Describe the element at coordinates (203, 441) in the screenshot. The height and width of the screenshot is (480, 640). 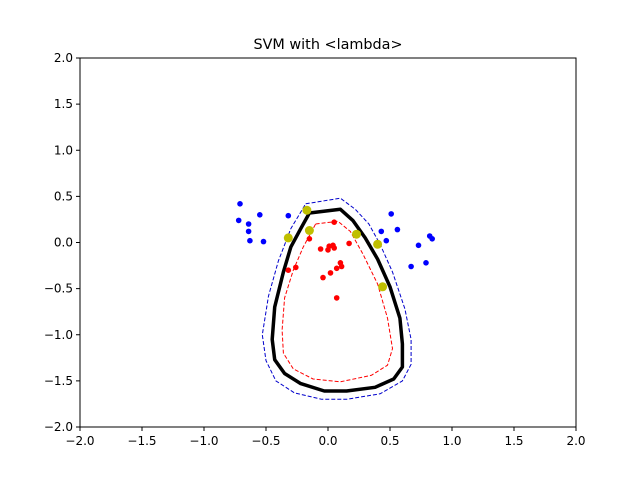
I see `x-tick-label: −1.0` at that location.